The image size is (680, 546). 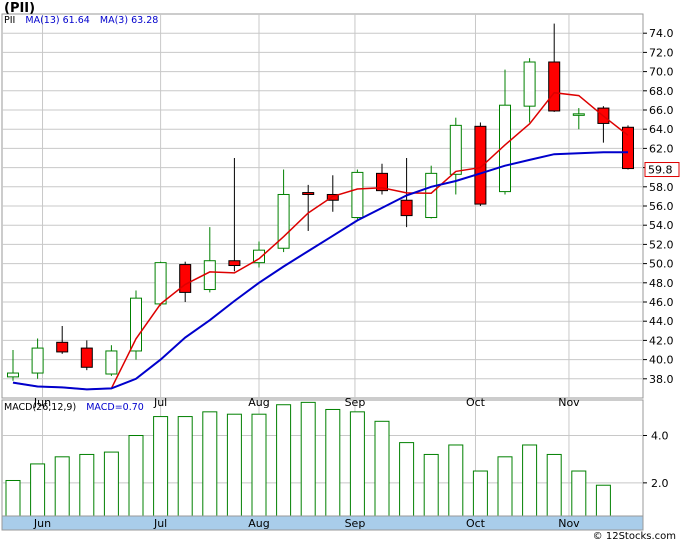 I want to click on macd-y-tick-label: 4.0, so click(x=660, y=436).